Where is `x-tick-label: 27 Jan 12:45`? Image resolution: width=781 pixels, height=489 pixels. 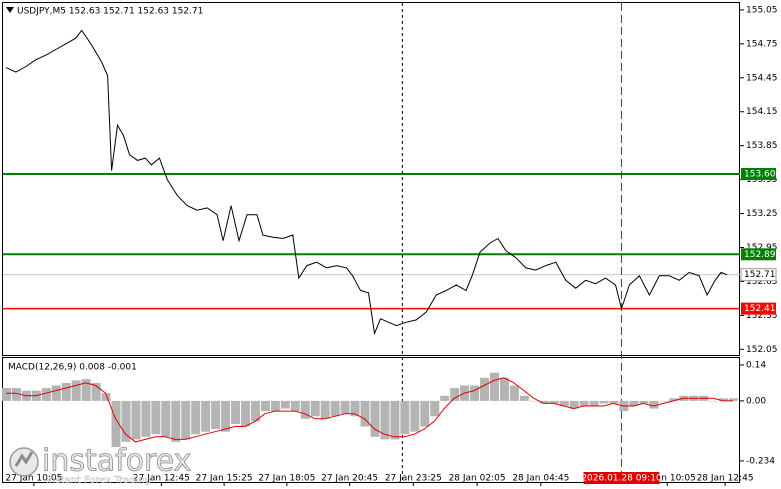 x-tick-label: 27 Jan 12:45 is located at coordinates (161, 479).